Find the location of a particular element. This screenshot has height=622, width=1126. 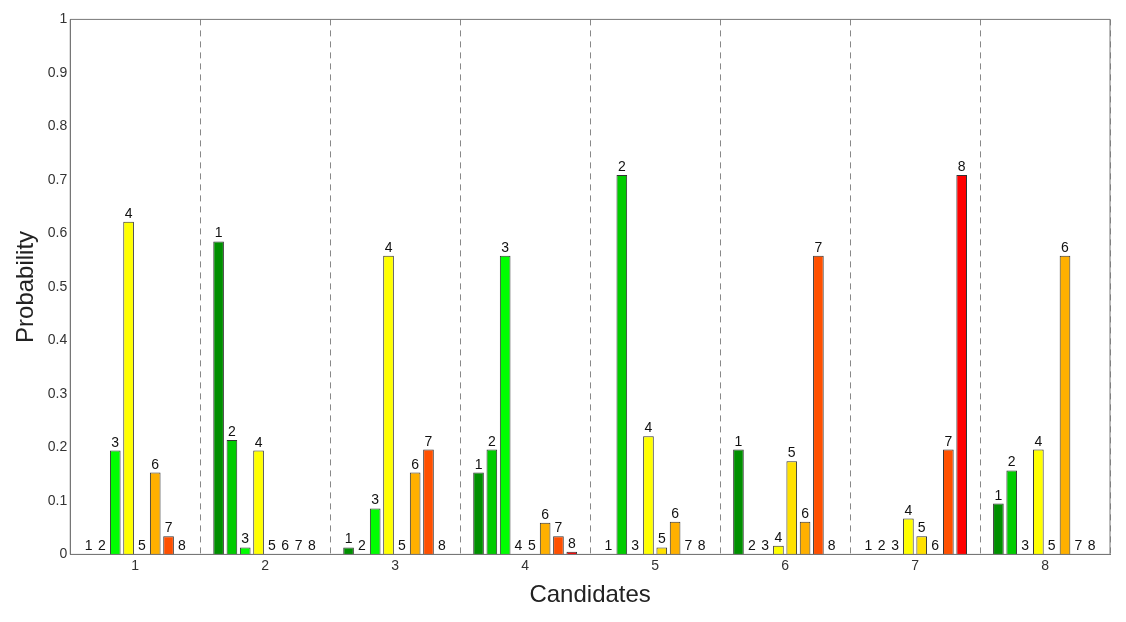

series-label: 2 is located at coordinates (232, 430).